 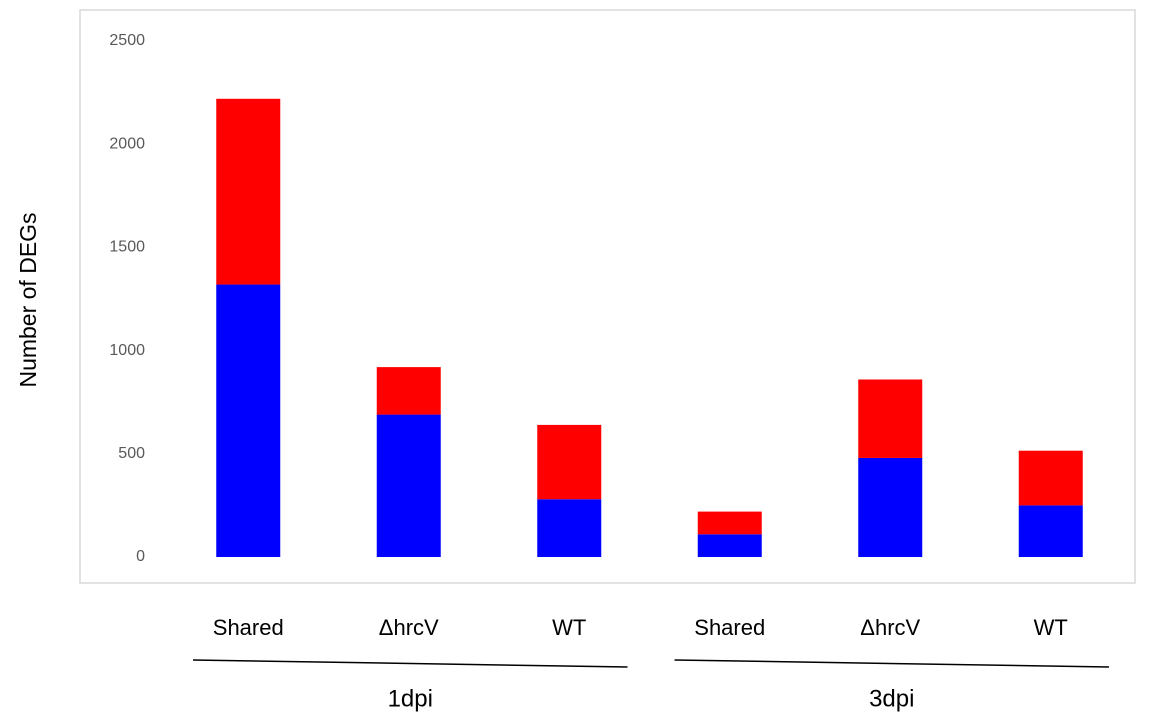 What do you see at coordinates (28, 299) in the screenshot?
I see `y-axis-label: Number of DEGs` at bounding box center [28, 299].